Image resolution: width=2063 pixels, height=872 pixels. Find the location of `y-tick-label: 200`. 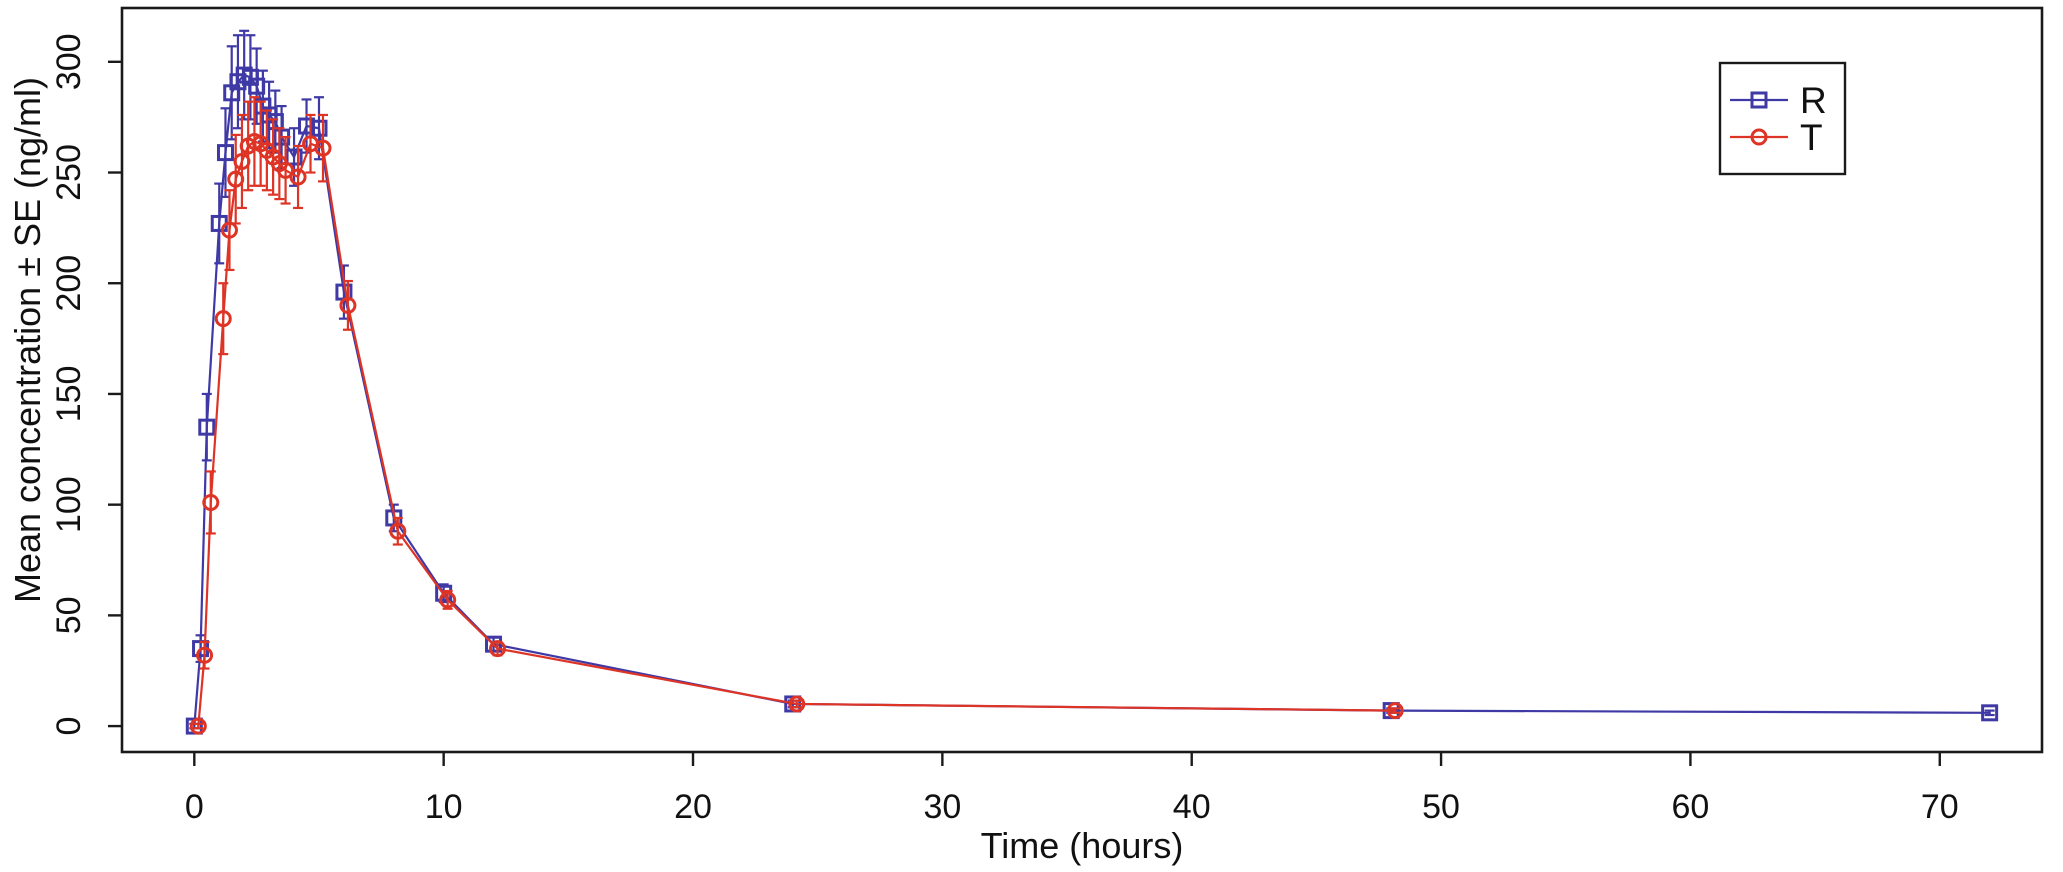

y-tick-label: 200 is located at coordinates (69, 283).